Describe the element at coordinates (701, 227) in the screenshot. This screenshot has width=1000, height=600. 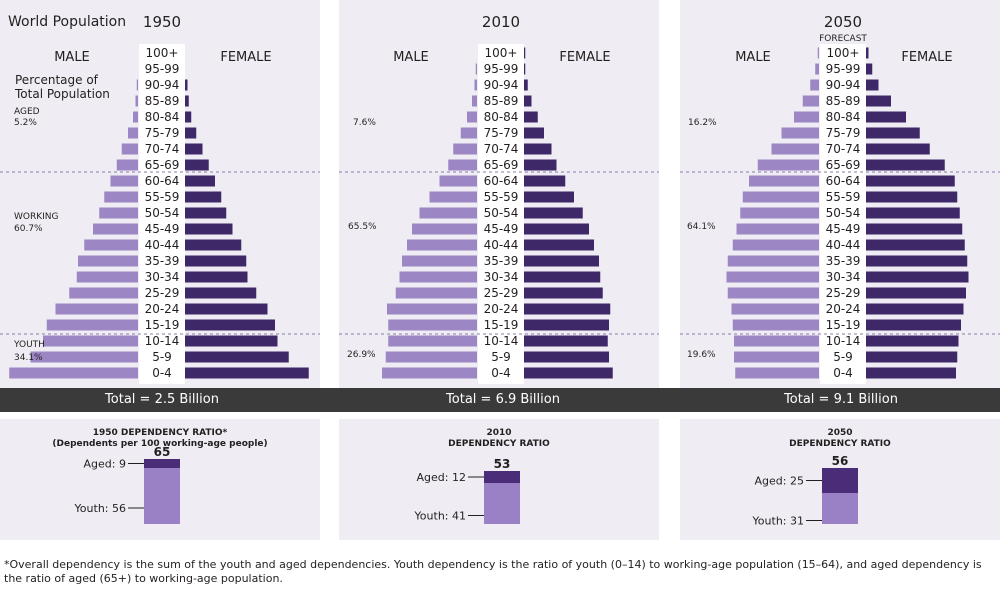
I see `working-pct-2050: 64.1%` at that location.